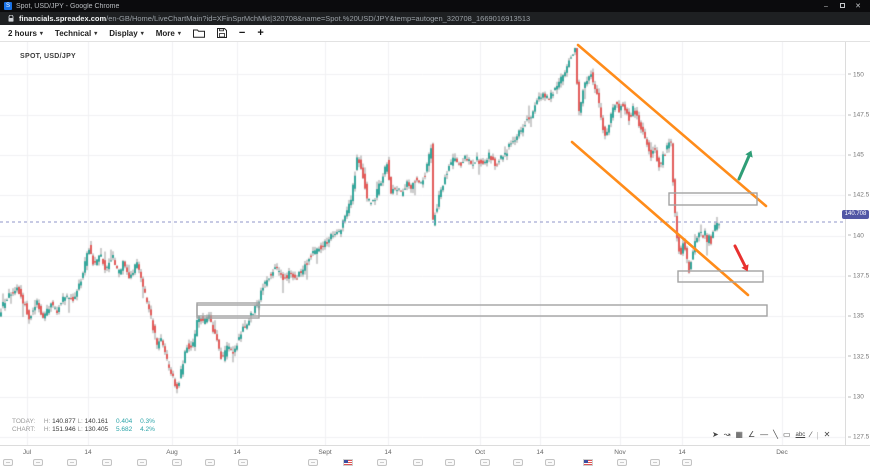 This screenshot has width=870, height=470. What do you see at coordinates (826, 6) in the screenshot?
I see `minimize-button: –` at bounding box center [826, 6].